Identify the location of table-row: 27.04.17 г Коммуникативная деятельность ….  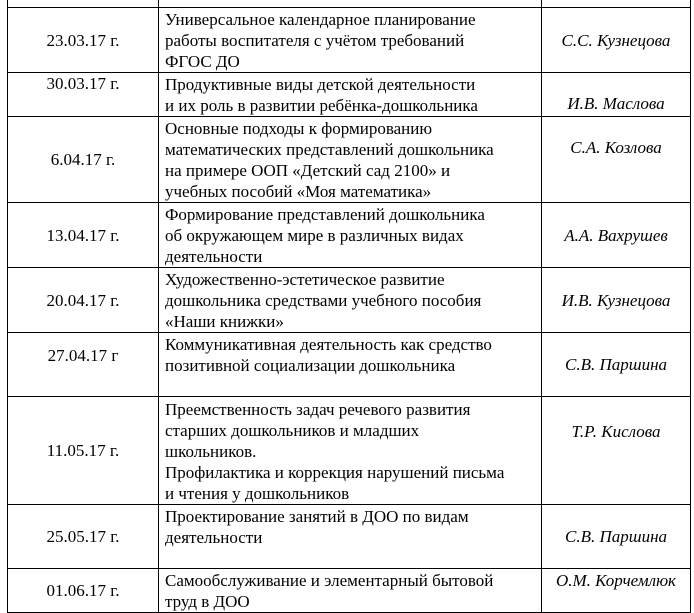
(349, 364).